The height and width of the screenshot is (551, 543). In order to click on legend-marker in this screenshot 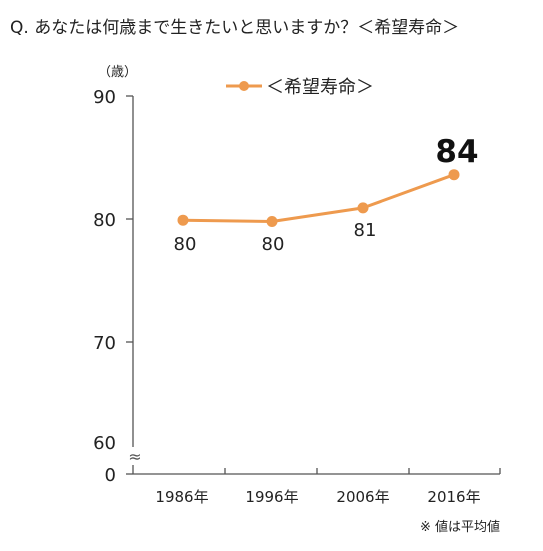, I will do `click(244, 86)`.